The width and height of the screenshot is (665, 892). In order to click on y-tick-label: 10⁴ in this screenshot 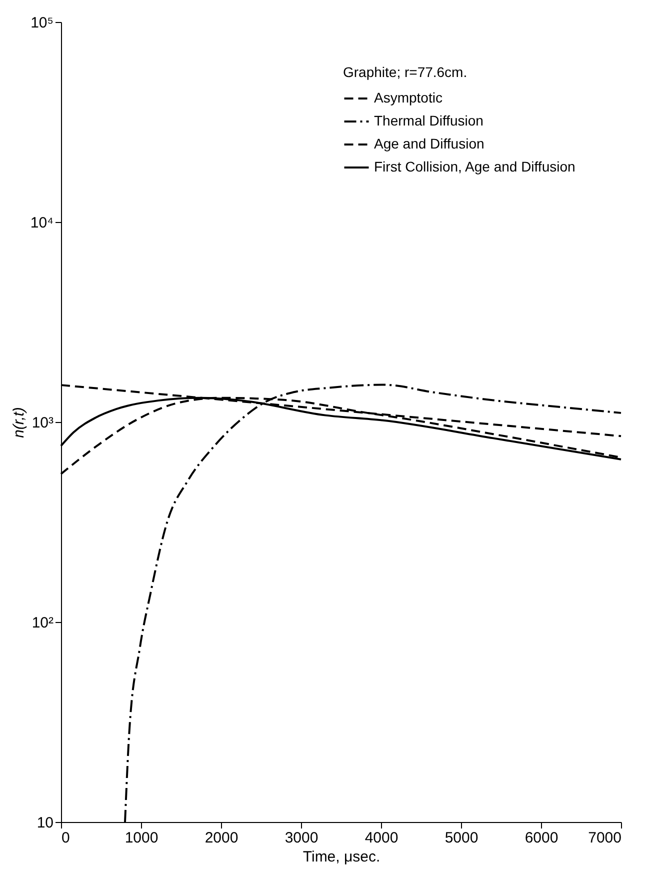, I will do `click(42, 223)`.